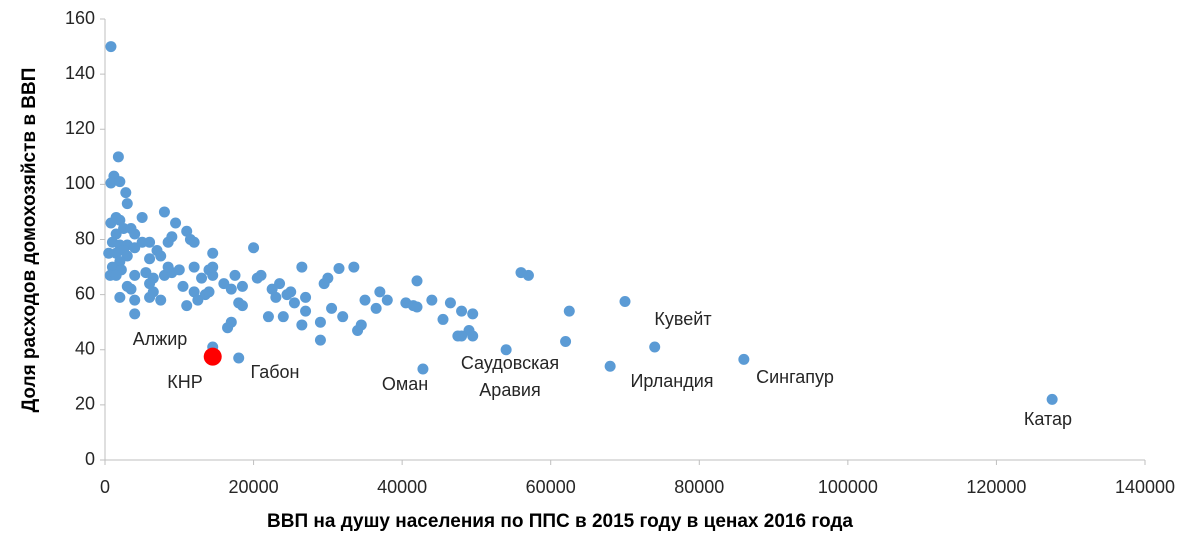 This screenshot has width=1195, height=536. Describe the element at coordinates (1145, 487) in the screenshot. I see `x-tick-label: 140000` at that location.